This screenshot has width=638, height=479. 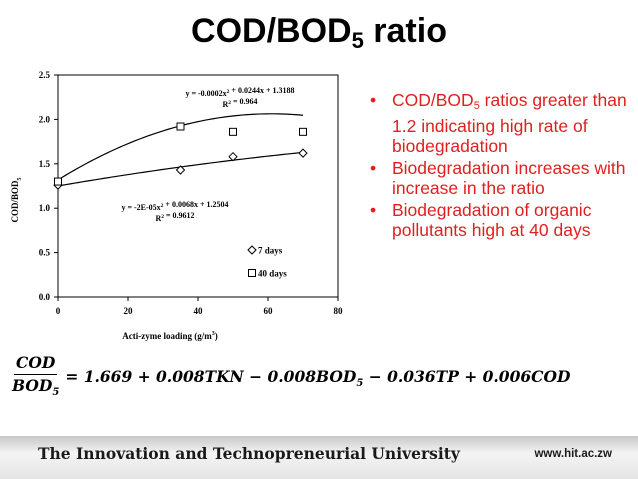 I want to click on fraction-denominator: BOD5, so click(x=35, y=388).